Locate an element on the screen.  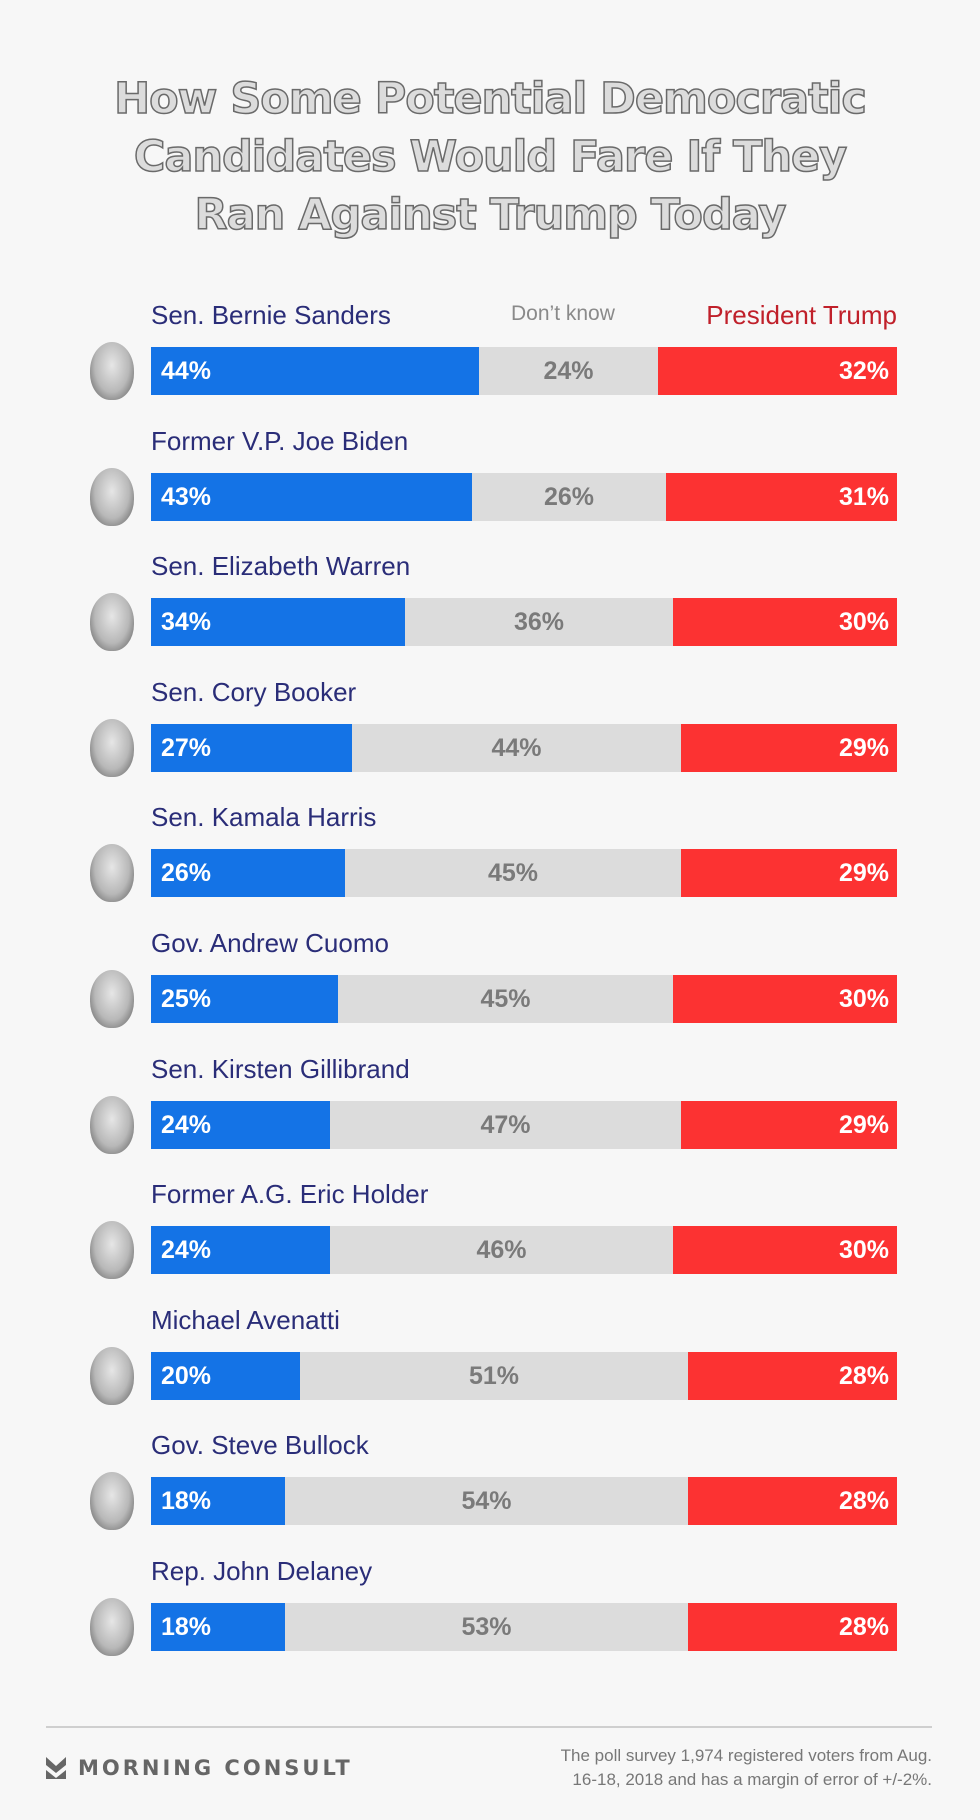
candidate-row: Sen. Kamala Harris 26% 45% 29% is located at coordinates (490, 857).